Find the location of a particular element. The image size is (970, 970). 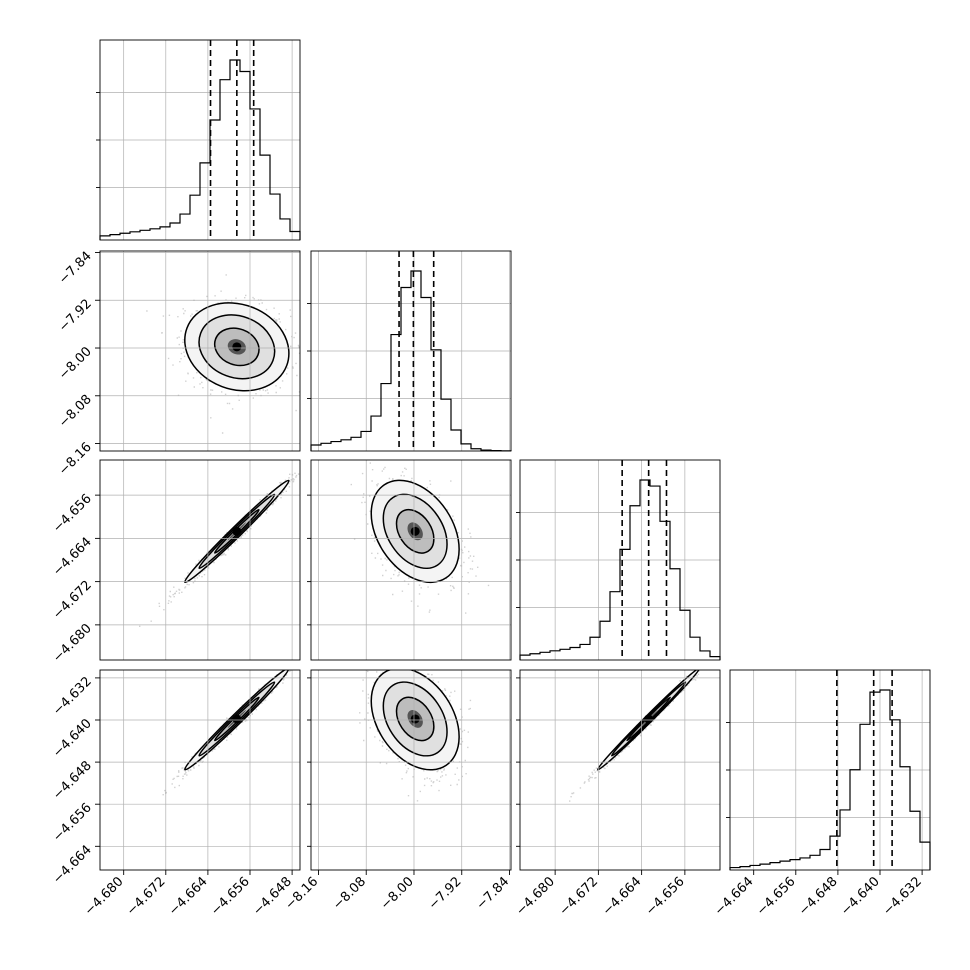

y-tick-label: −4.672 is located at coordinates (72, 600).